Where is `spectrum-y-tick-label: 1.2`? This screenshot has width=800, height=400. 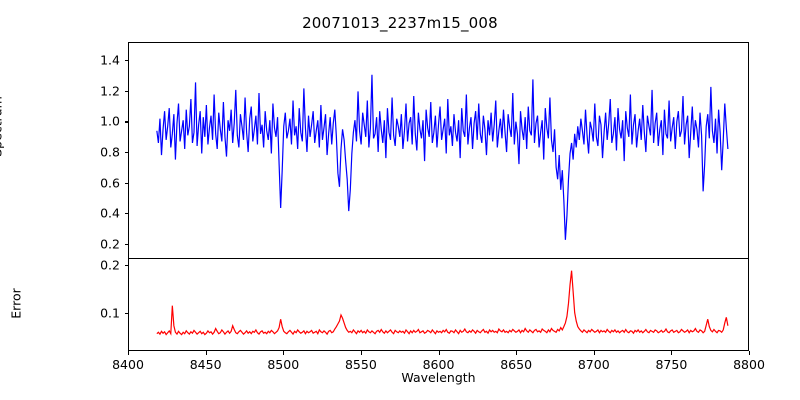 spectrum-y-tick-label: 1.2 is located at coordinates (110, 91).